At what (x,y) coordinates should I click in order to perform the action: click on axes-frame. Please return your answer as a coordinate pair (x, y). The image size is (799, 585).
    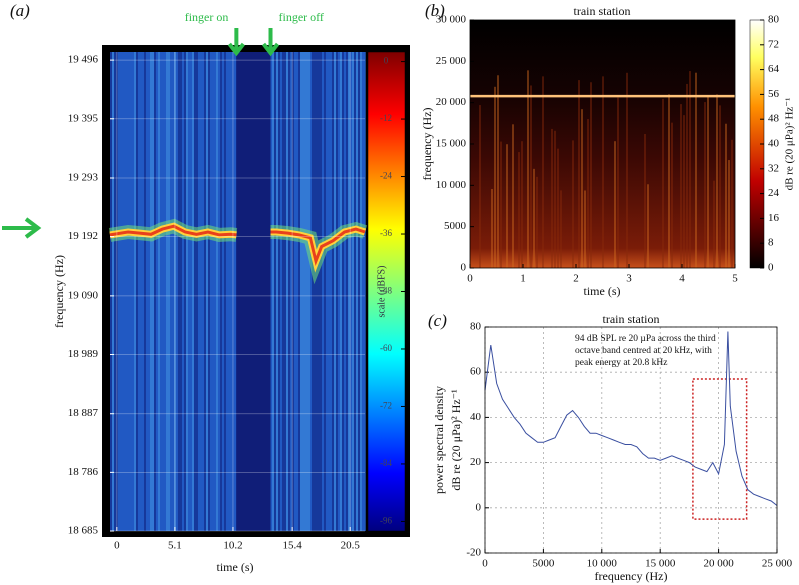
    Looking at the image, I should click on (631, 440).